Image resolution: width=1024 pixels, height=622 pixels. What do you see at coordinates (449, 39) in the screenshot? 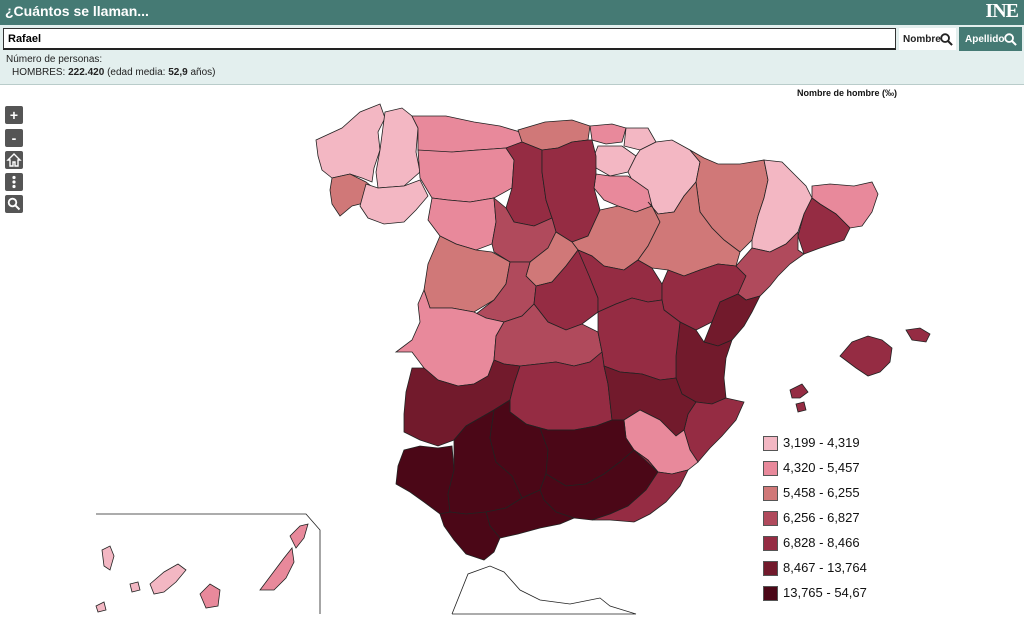
I see `name-search-input` at bounding box center [449, 39].